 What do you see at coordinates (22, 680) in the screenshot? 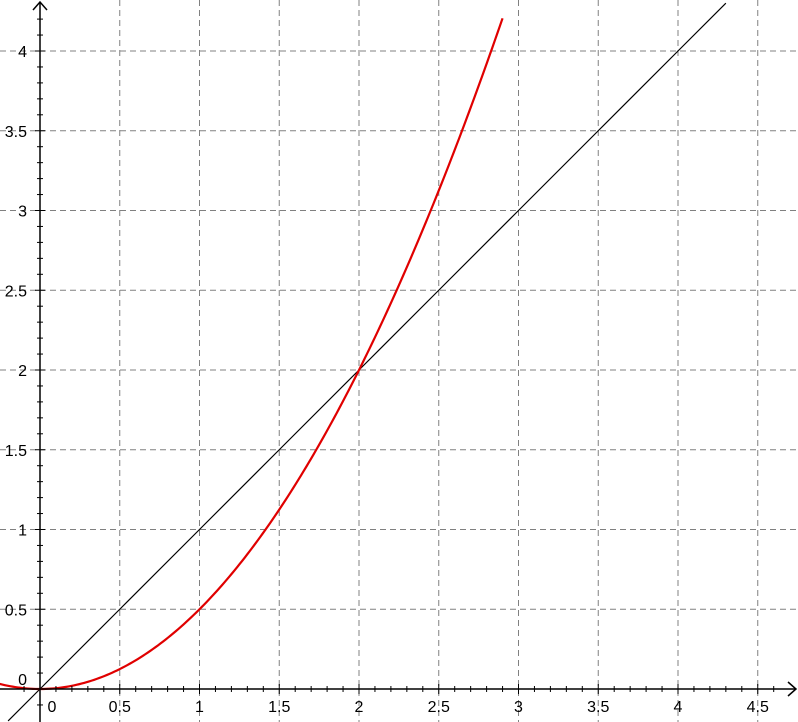
I see `y-origin-label: 0` at bounding box center [22, 680].